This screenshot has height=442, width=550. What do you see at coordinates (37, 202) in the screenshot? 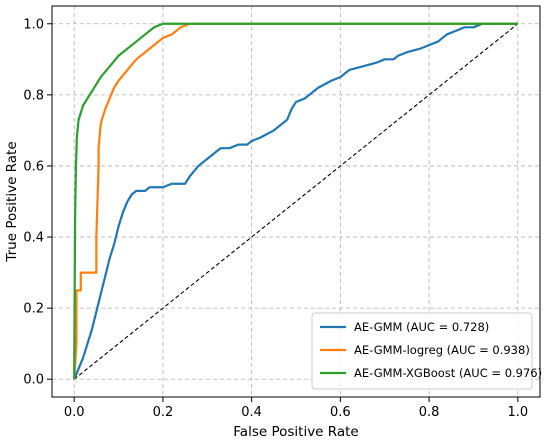
I see `y-axis-ticks: 0.0 0.2 0.4 0.6 0.8 1.0` at bounding box center [37, 202].